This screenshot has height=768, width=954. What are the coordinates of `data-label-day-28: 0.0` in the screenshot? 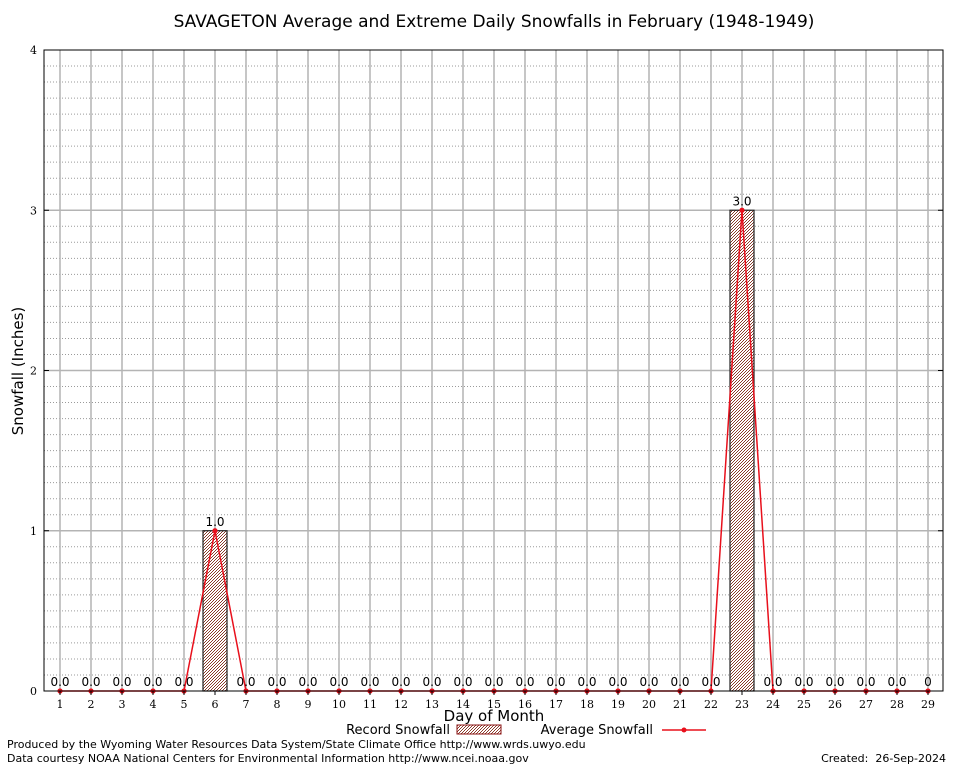 It's located at (896, 682).